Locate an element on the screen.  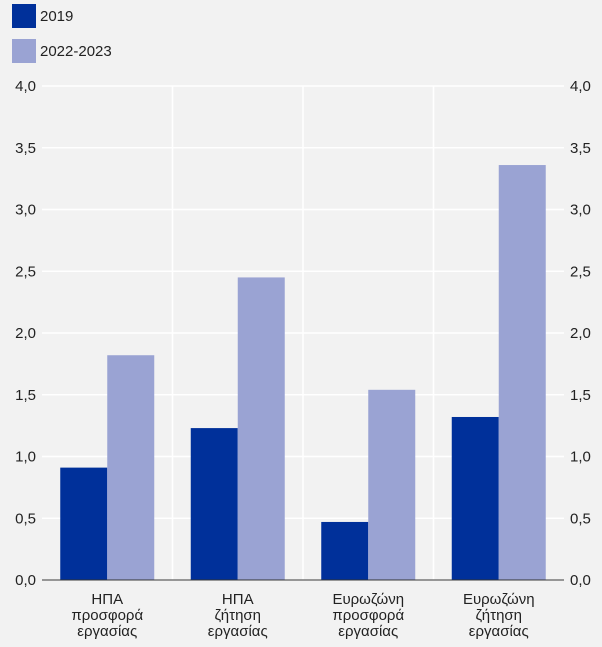
legend-swatch-2022-2023 is located at coordinates (24, 51).